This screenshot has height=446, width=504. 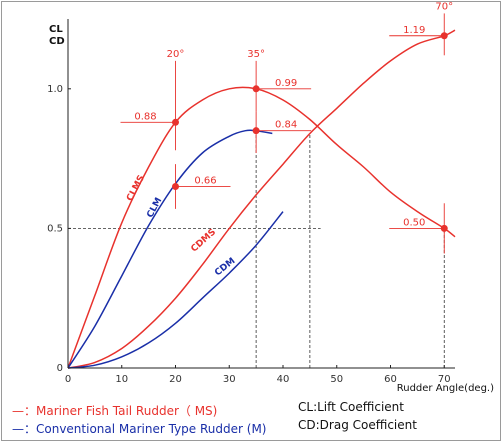 What do you see at coordinates (229, 379) in the screenshot?
I see `x-tick-label: 30` at bounding box center [229, 379].